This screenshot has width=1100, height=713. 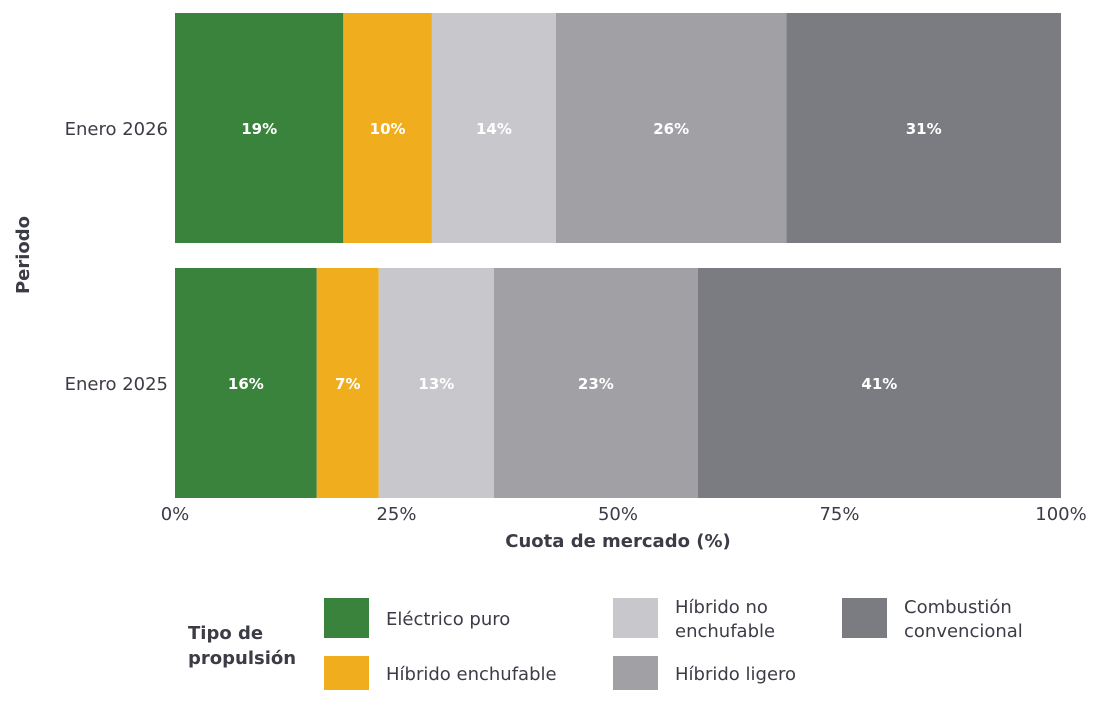 I want to click on legend-label: Combustión, so click(x=958, y=607).